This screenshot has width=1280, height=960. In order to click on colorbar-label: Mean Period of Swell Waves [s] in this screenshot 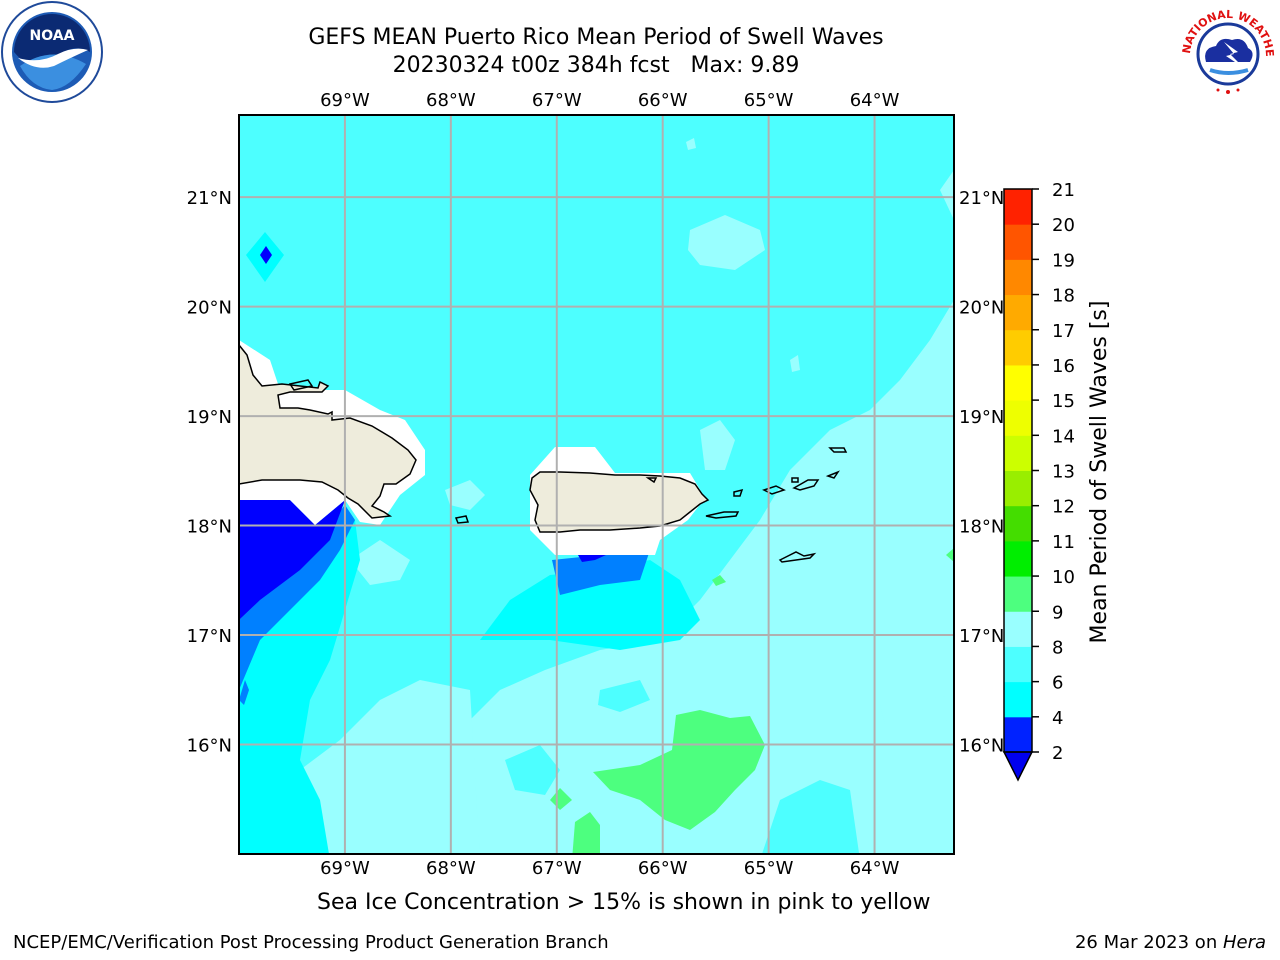, I will do `click(1099, 472)`.